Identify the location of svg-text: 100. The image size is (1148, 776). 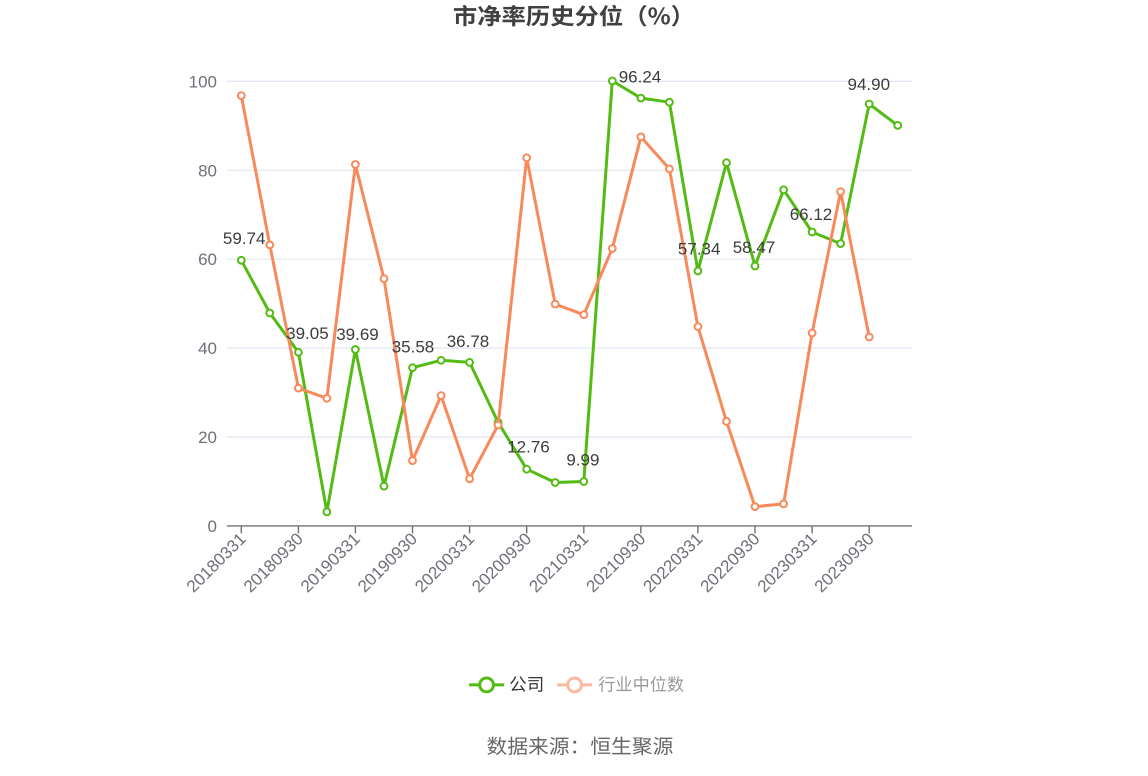
(203, 81).